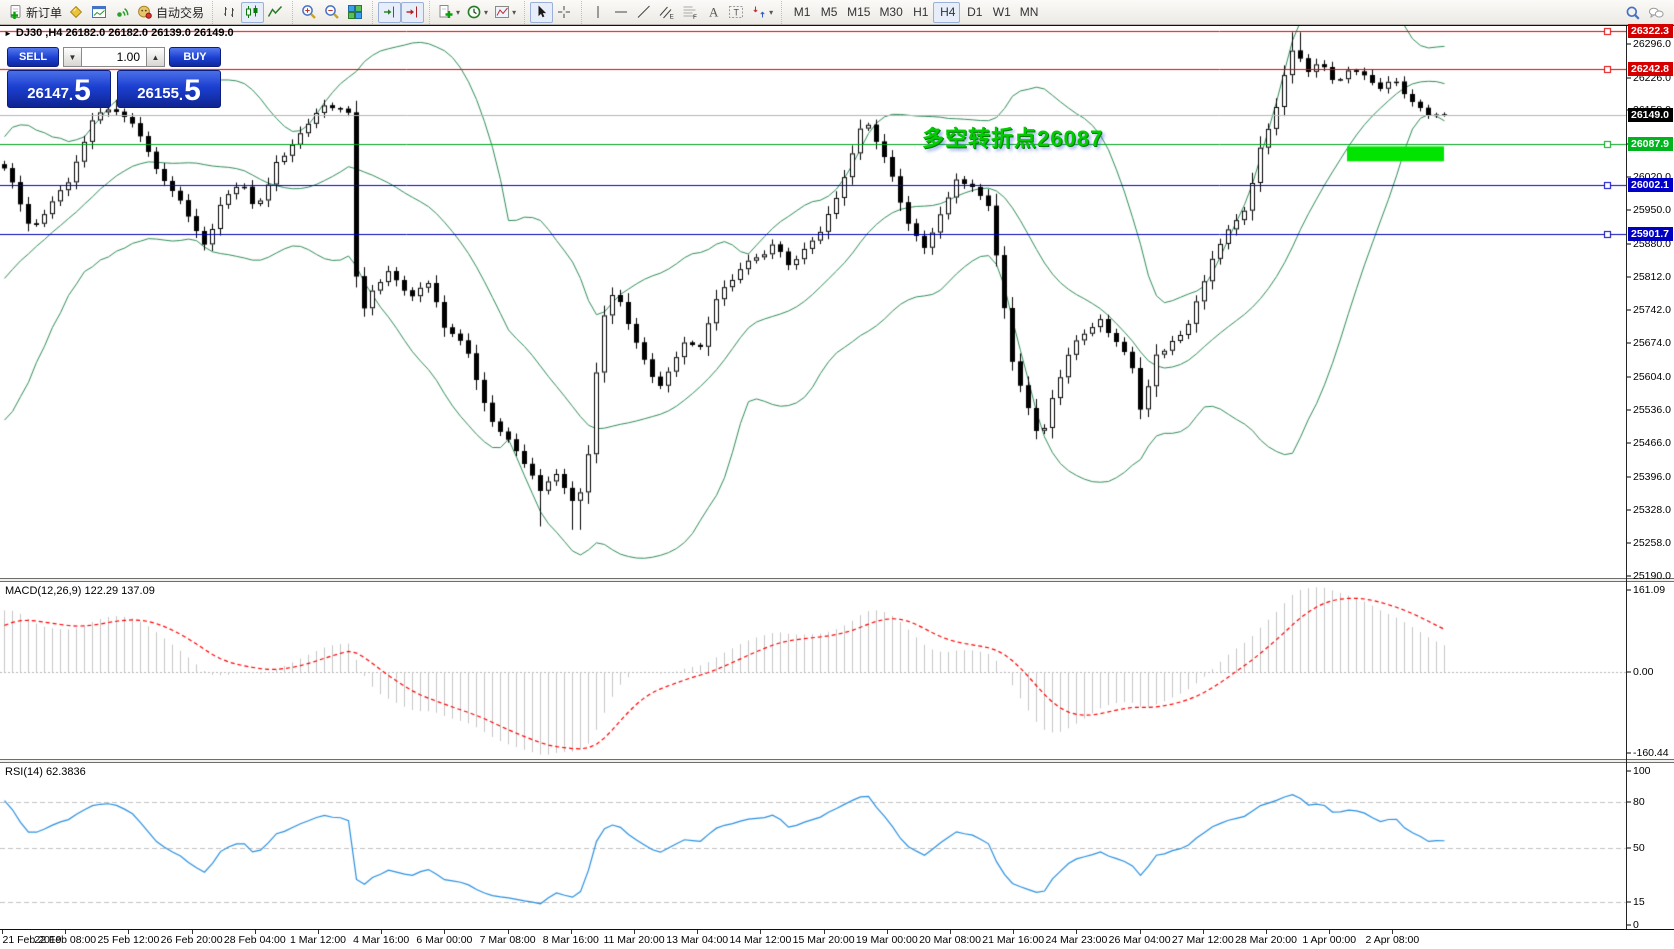 The width and height of the screenshot is (1674, 949). I want to click on tf-m1-button: M1, so click(800, 12).